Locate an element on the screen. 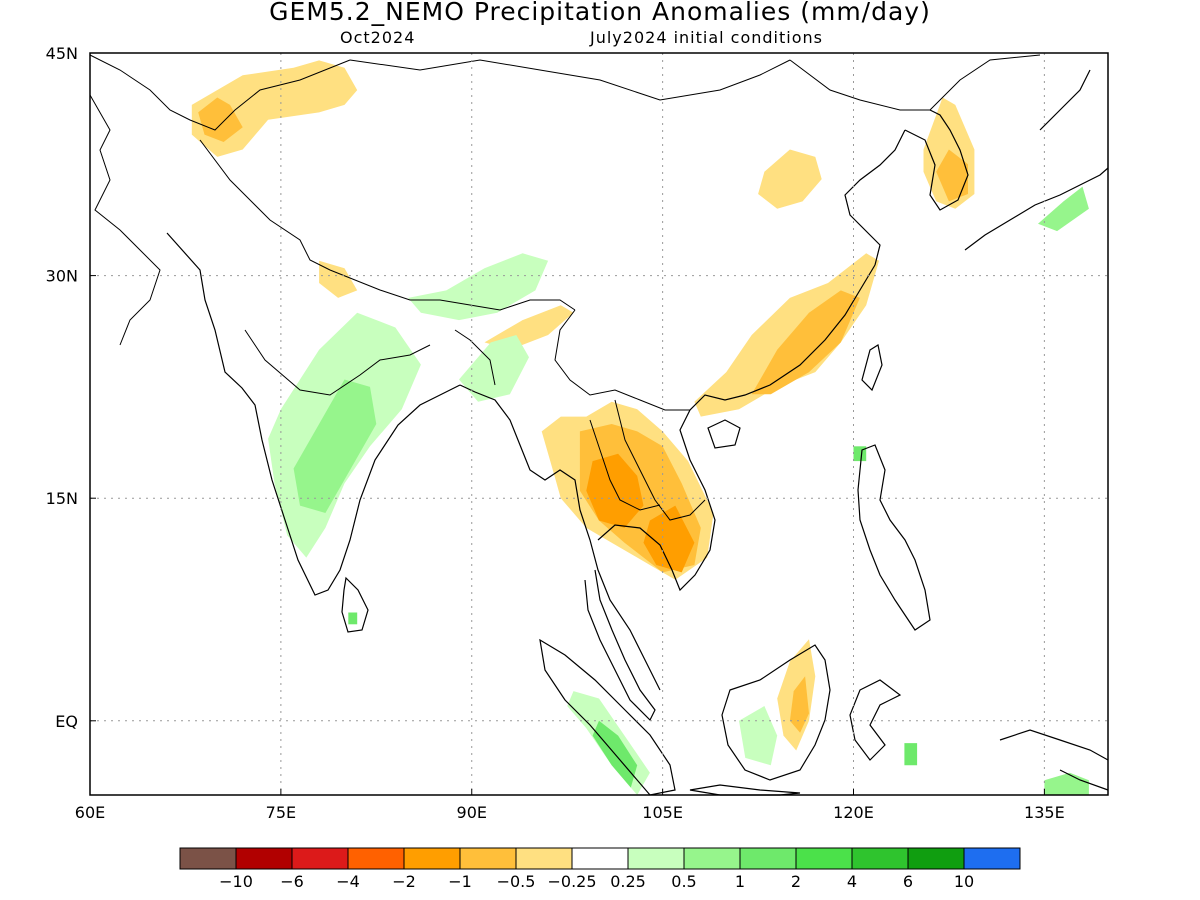  bay-of-bengal-east-coastline is located at coordinates (560, 537).